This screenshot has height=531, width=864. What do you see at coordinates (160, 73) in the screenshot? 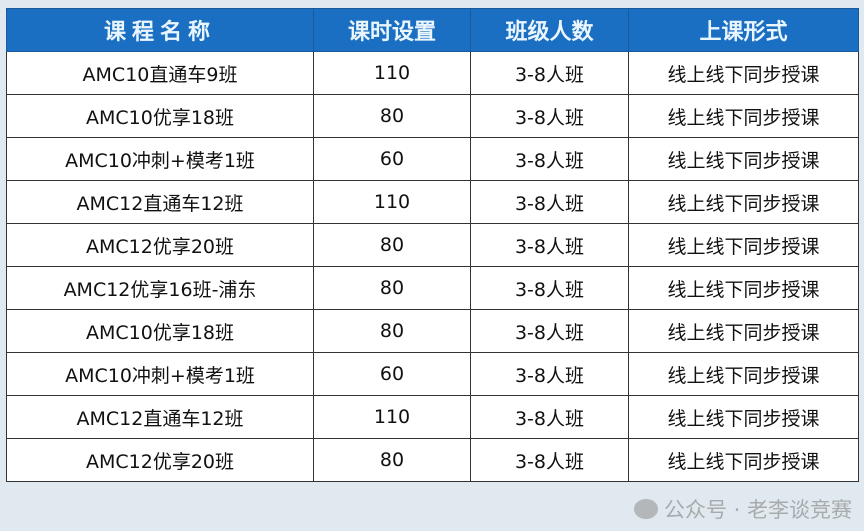
I see `cell-course-name: AMC10直通车9班` at bounding box center [160, 73].